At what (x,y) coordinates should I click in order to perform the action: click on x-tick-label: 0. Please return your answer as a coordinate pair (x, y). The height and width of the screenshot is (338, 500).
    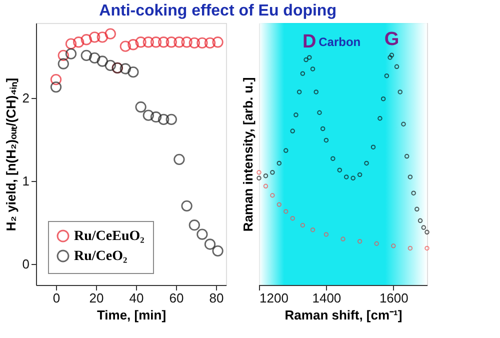
    Looking at the image, I should click on (56, 298).